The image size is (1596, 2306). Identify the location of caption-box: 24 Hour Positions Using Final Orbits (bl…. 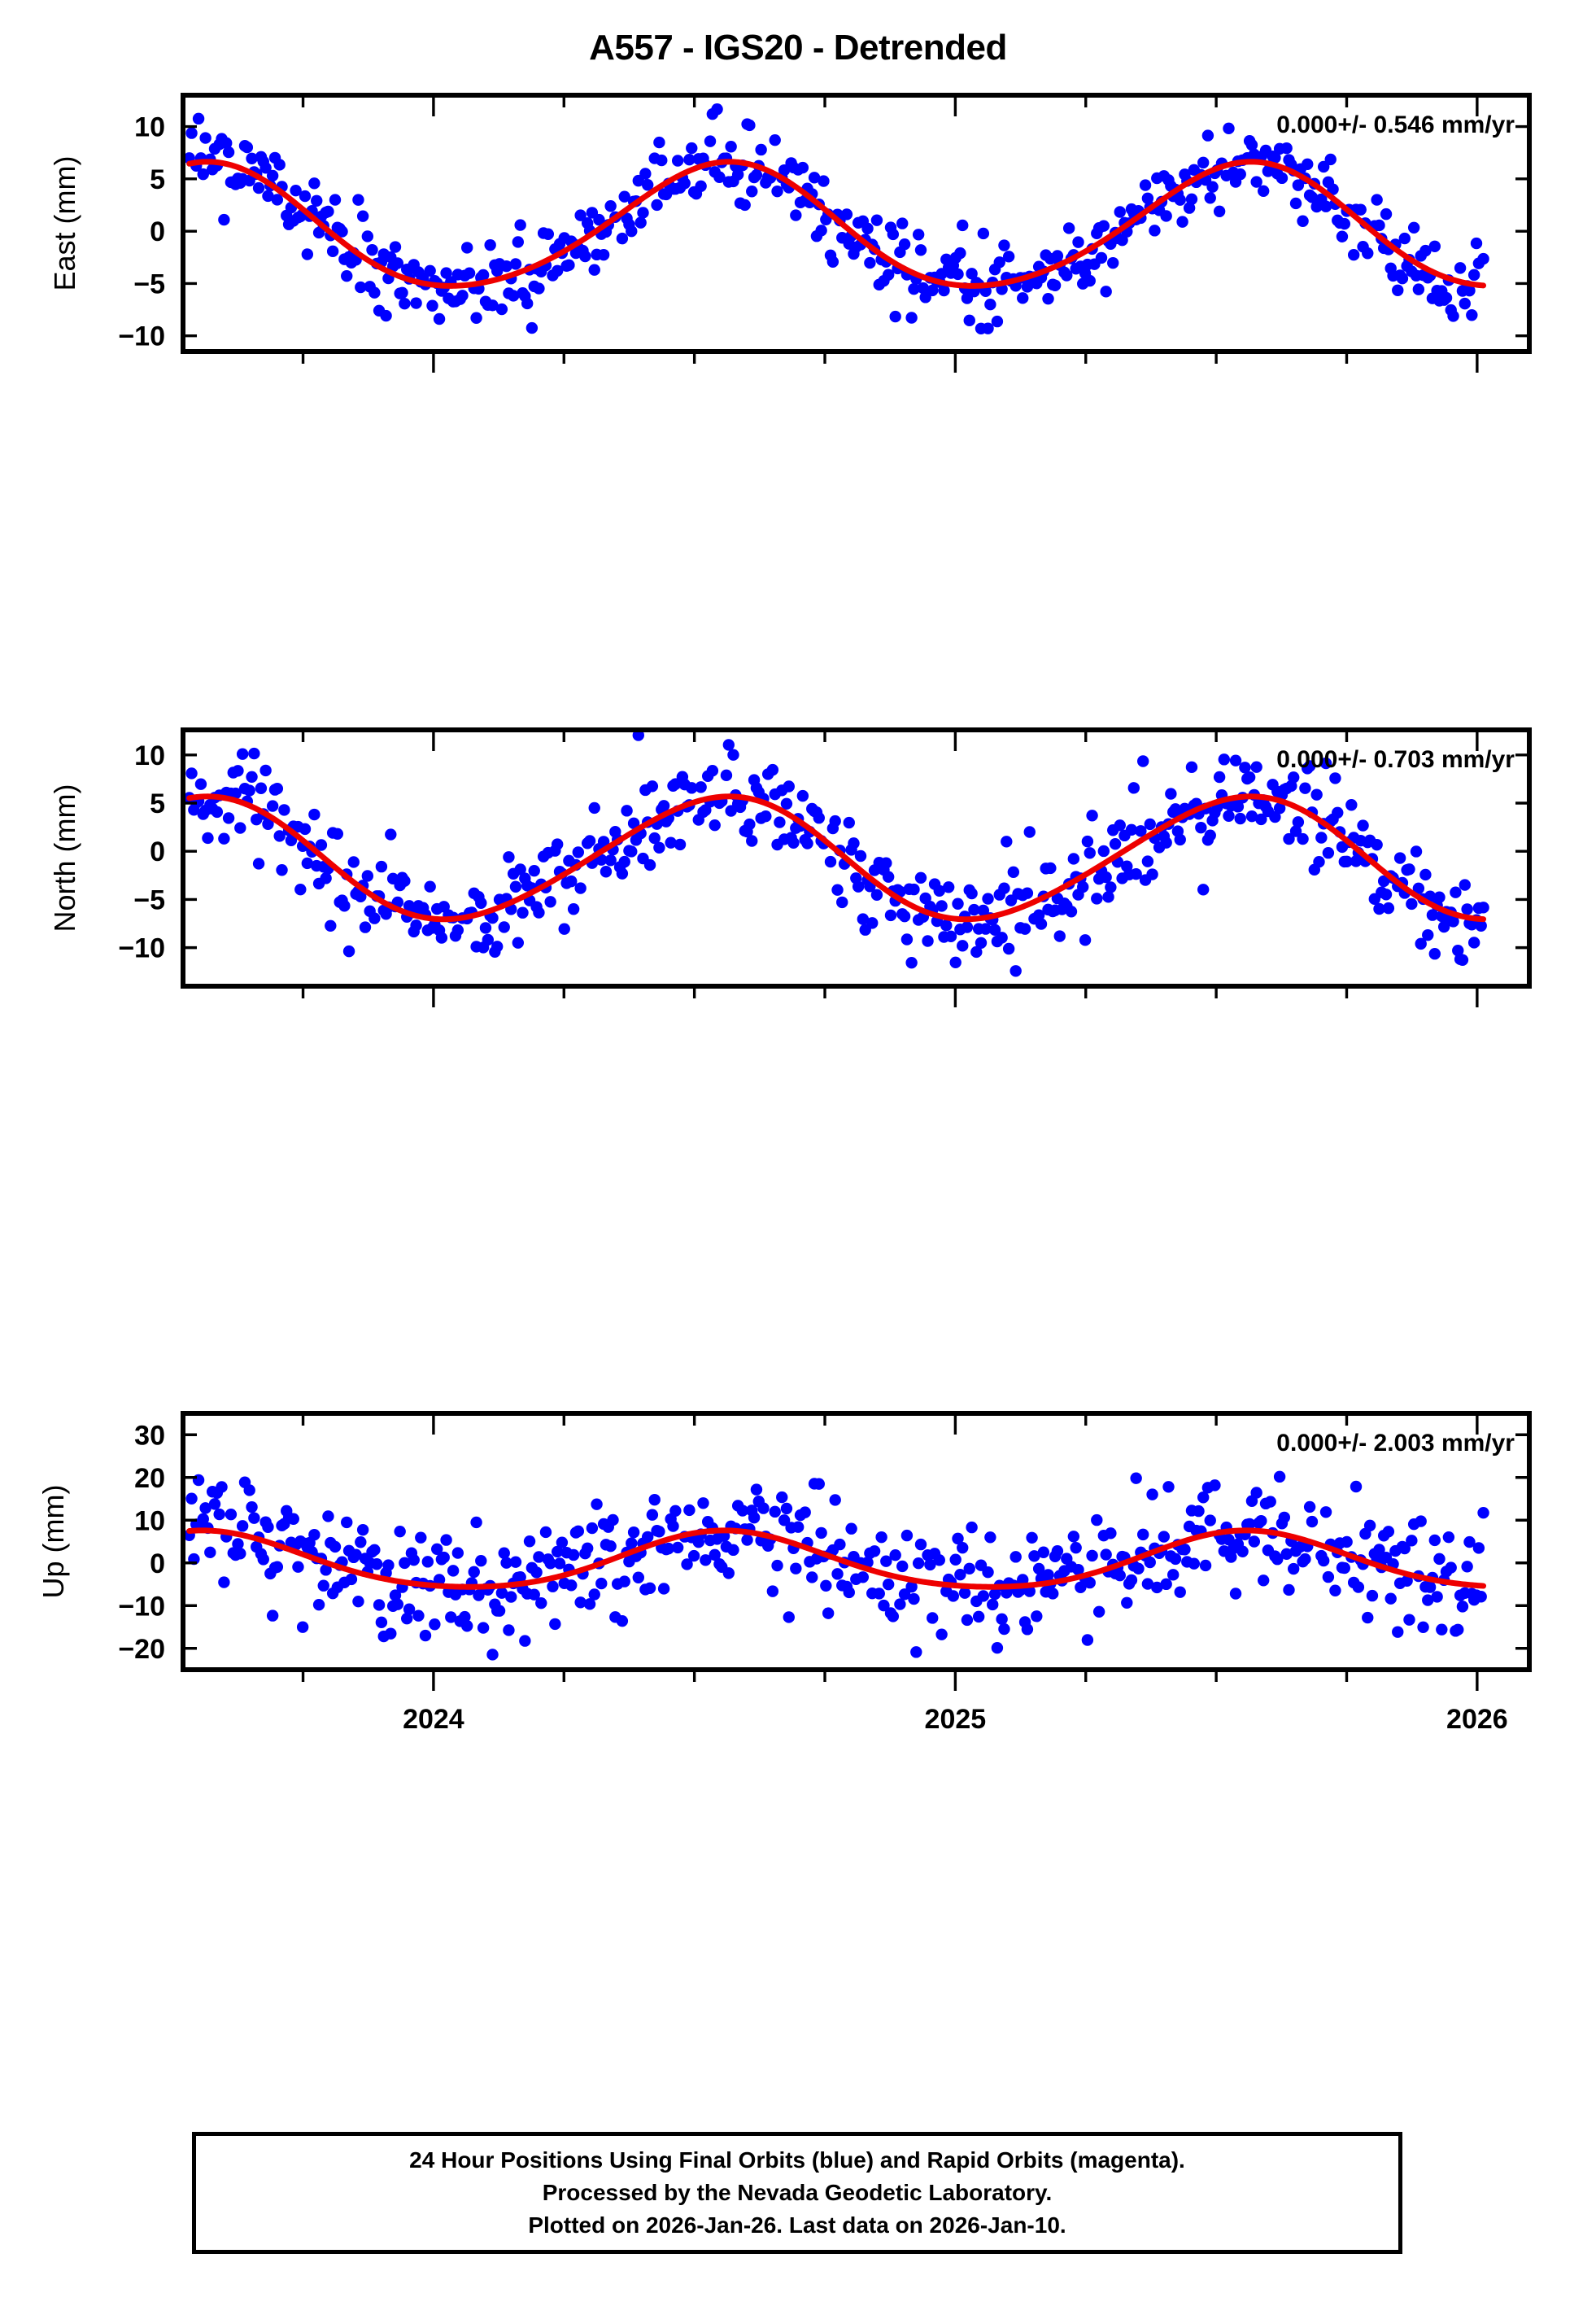
(797, 2193).